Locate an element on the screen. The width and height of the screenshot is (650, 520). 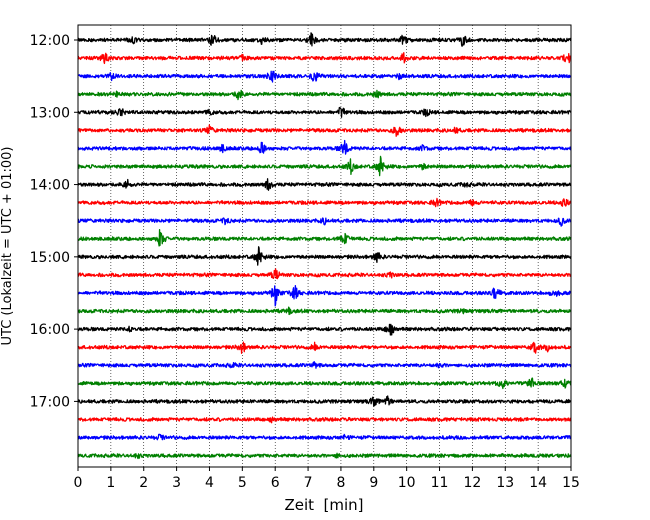
y-tick-label: 16:00 is located at coordinates (50, 330).